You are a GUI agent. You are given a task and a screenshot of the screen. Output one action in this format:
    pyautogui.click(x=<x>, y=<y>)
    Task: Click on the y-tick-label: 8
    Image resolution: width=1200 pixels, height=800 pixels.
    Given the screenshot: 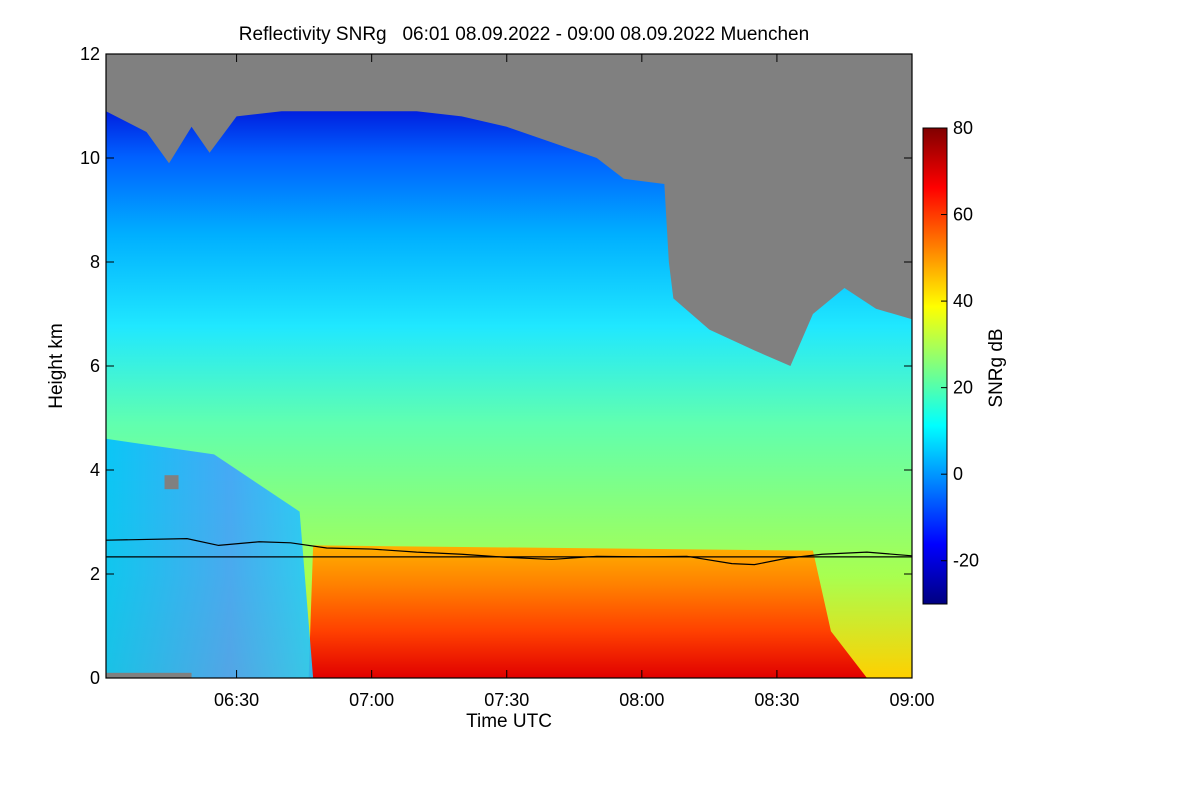 What is the action you would take?
    pyautogui.click(x=95, y=262)
    